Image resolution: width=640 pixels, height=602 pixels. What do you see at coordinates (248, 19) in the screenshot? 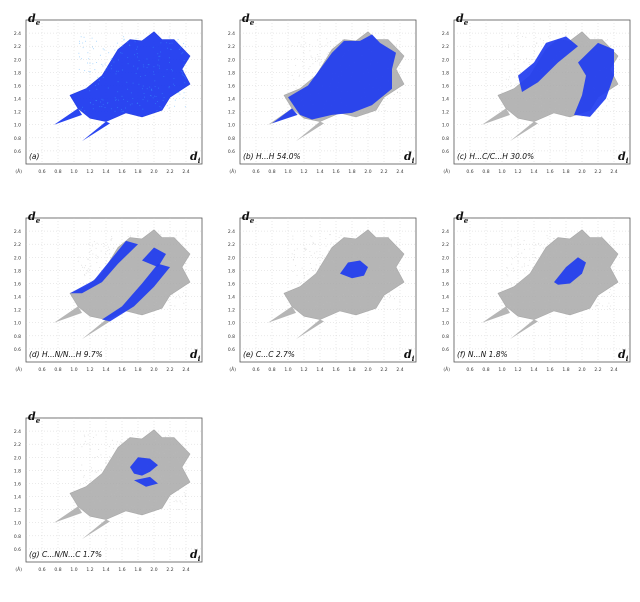
I see `de-axis-label: de` at bounding box center [248, 19].